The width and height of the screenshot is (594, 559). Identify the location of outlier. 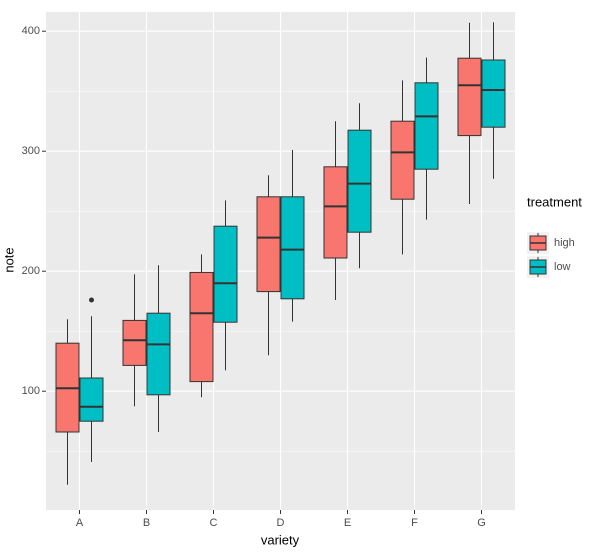
(91, 300).